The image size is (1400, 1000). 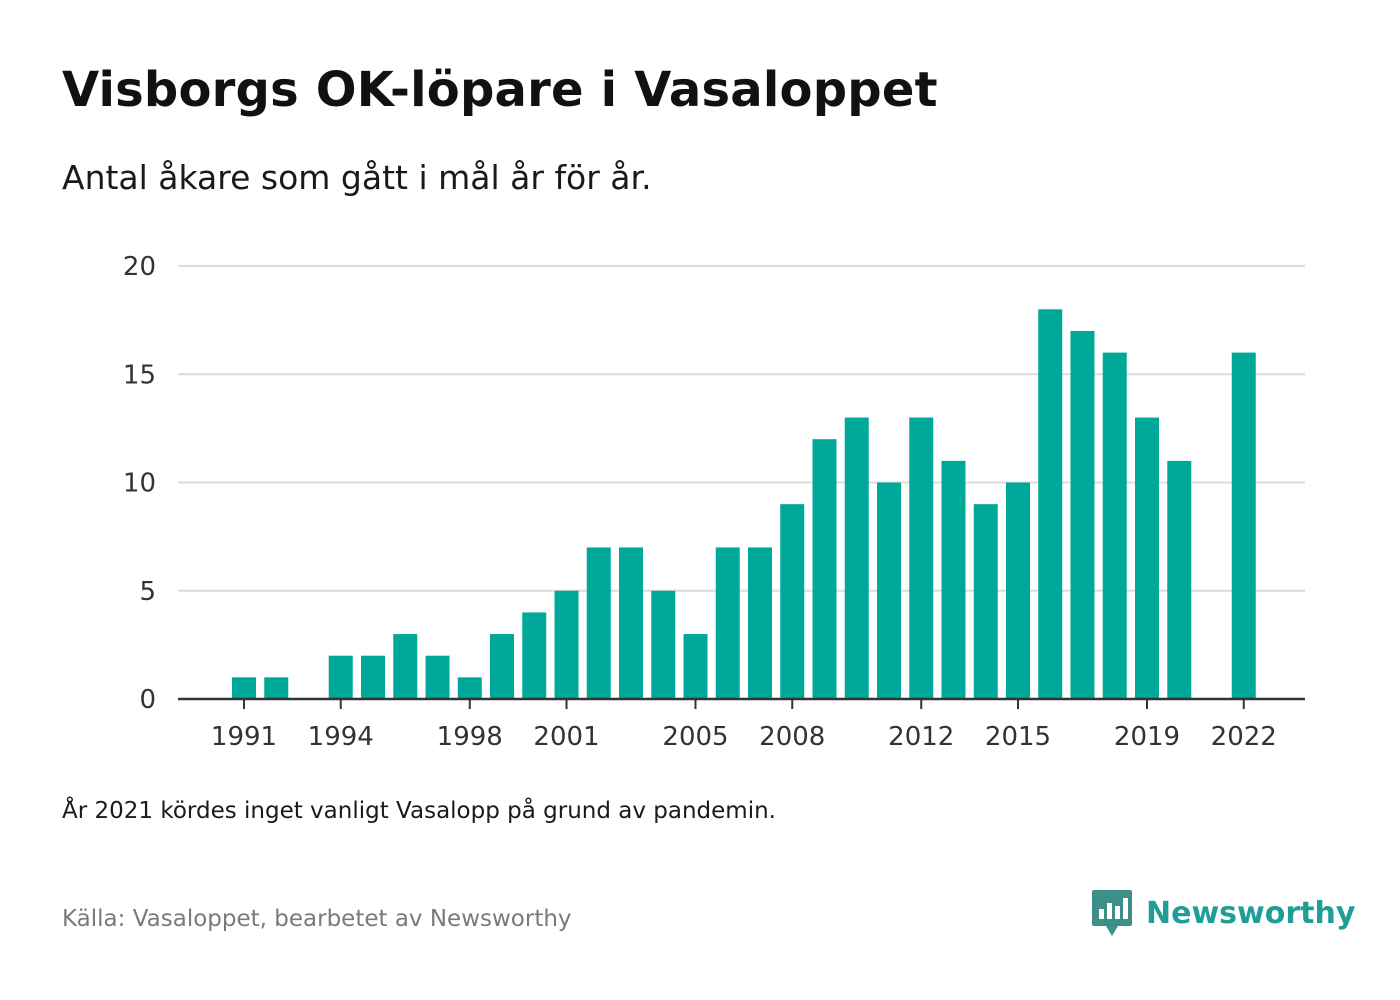 I want to click on y-tick-label: 10, so click(x=139, y=484).